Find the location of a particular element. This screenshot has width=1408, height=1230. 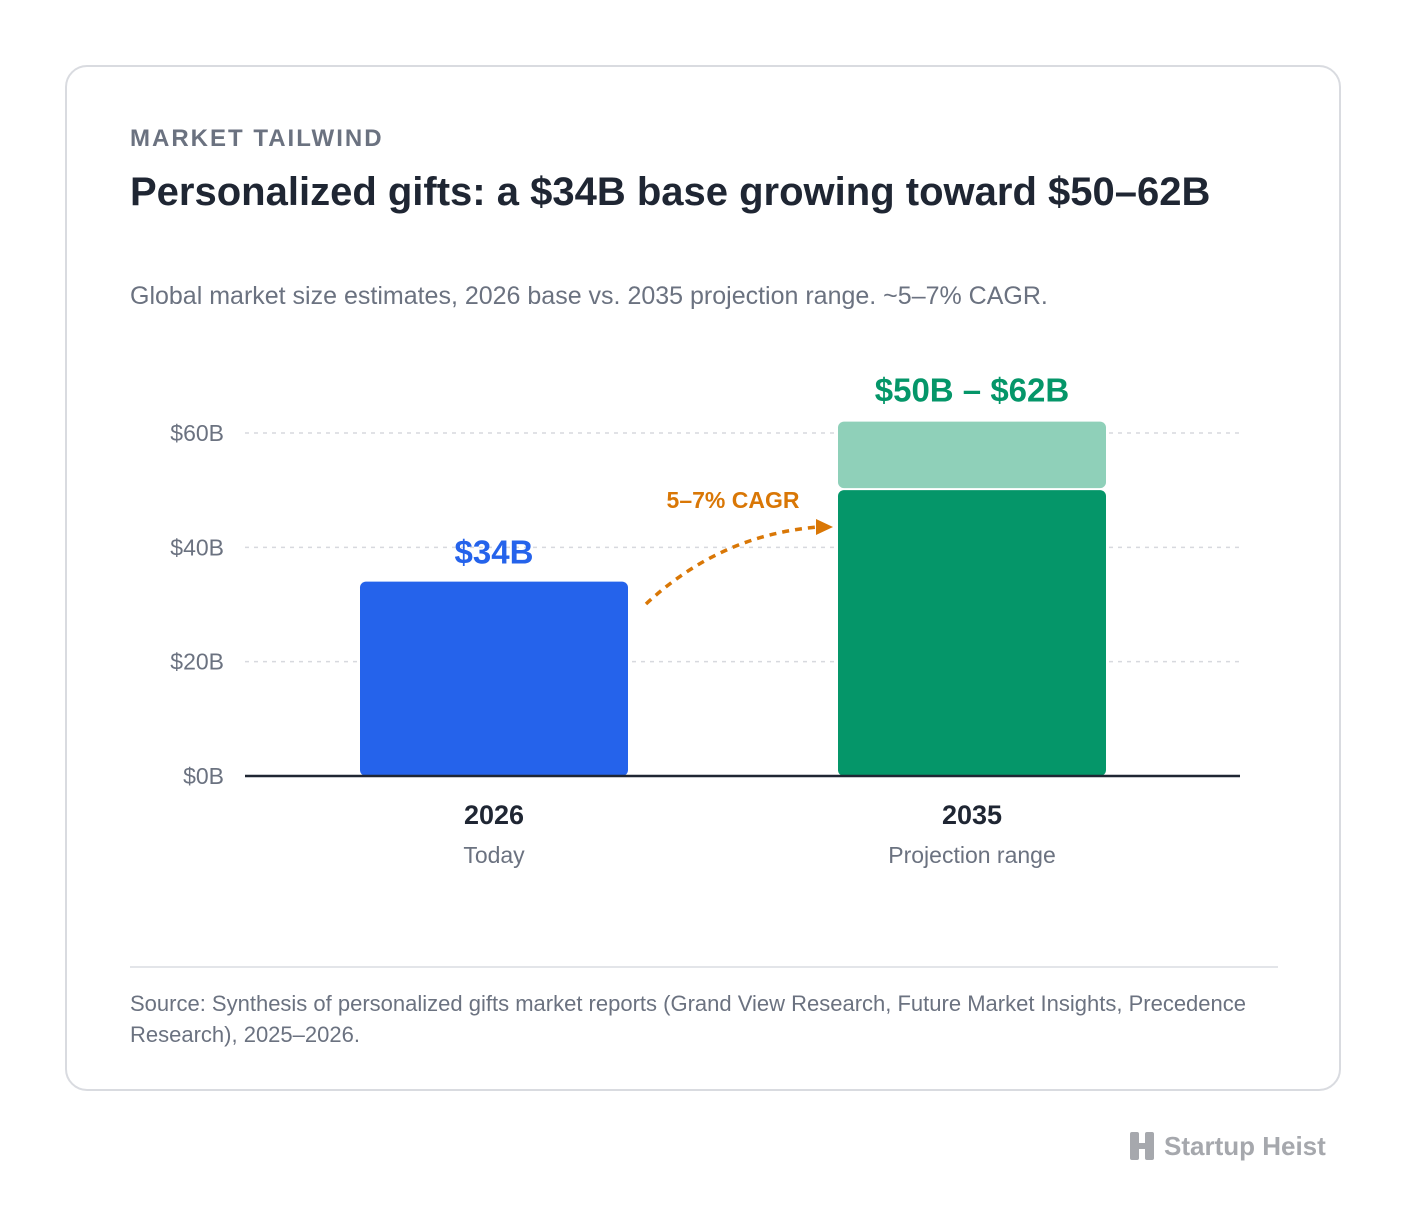

category-sublabel: Today is located at coordinates (494, 855).